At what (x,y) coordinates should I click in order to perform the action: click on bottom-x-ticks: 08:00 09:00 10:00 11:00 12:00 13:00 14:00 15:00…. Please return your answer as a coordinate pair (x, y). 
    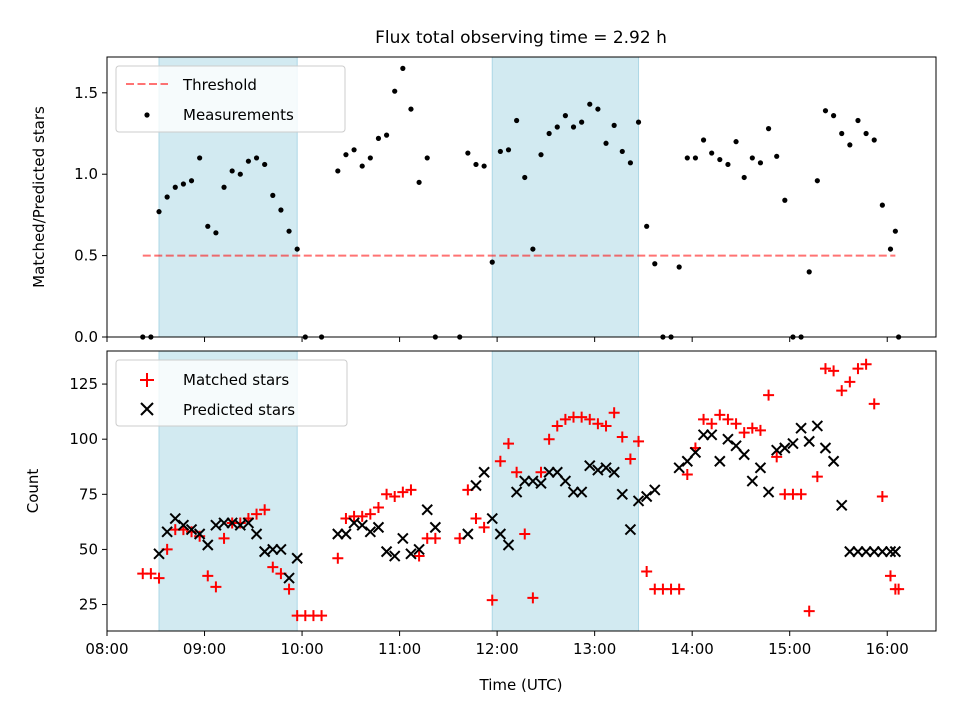
    Looking at the image, I should click on (497, 644).